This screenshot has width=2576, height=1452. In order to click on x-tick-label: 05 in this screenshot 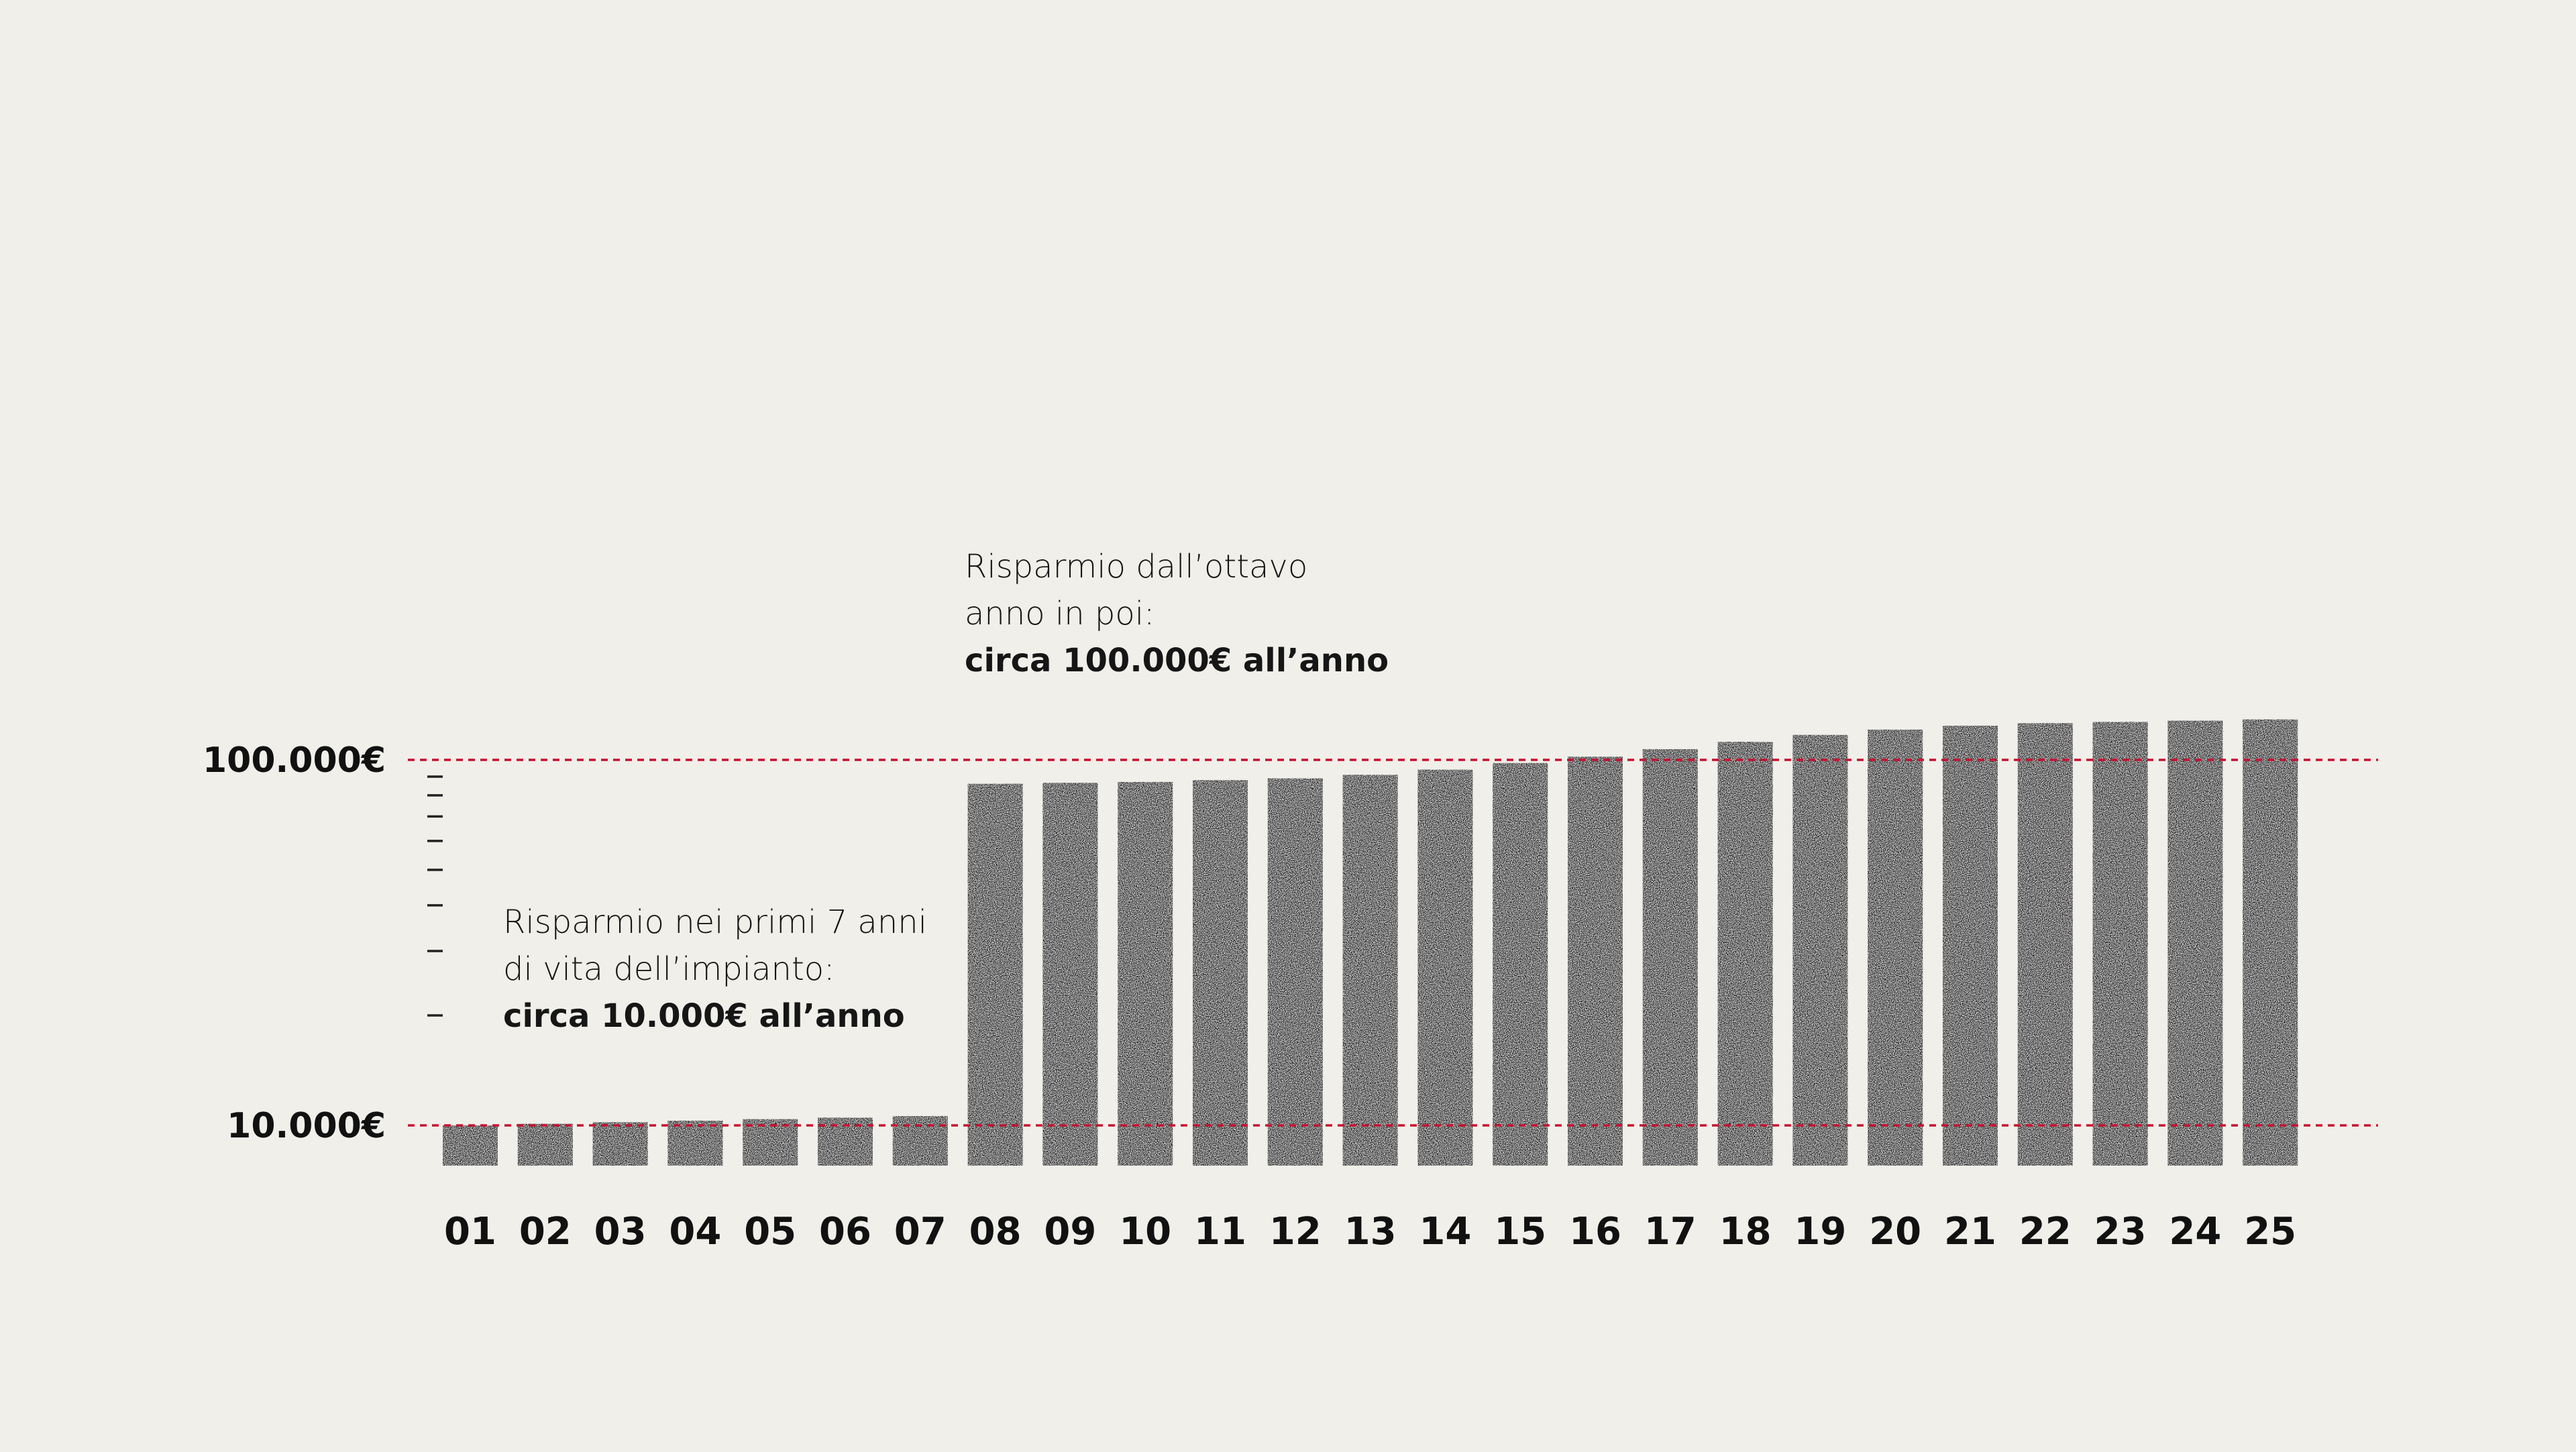, I will do `click(770, 1231)`.